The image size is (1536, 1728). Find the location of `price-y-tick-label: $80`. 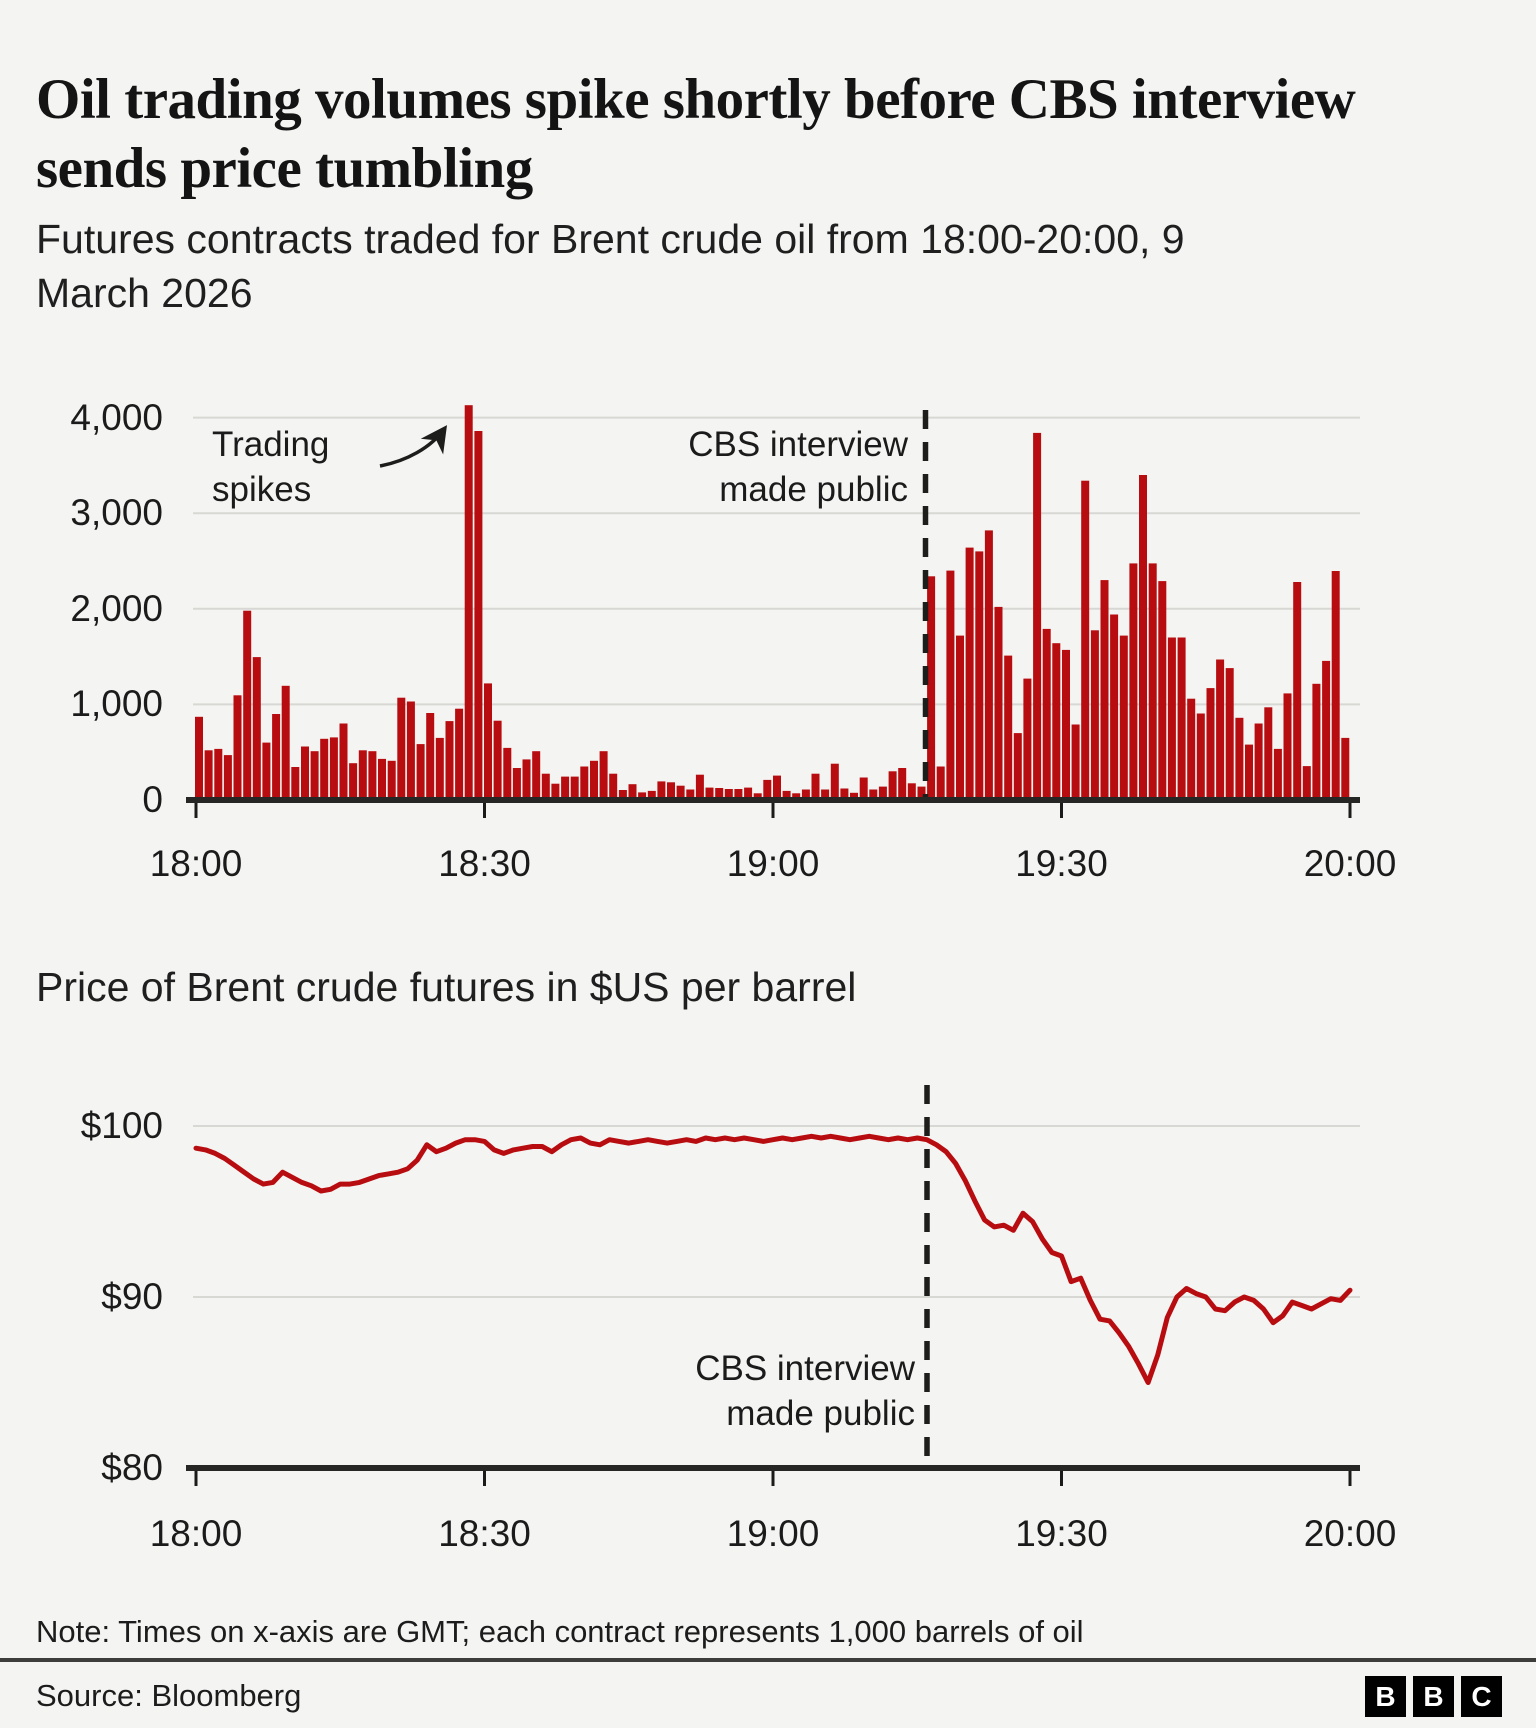

price-y-tick-label: $80 is located at coordinates (132, 1467).